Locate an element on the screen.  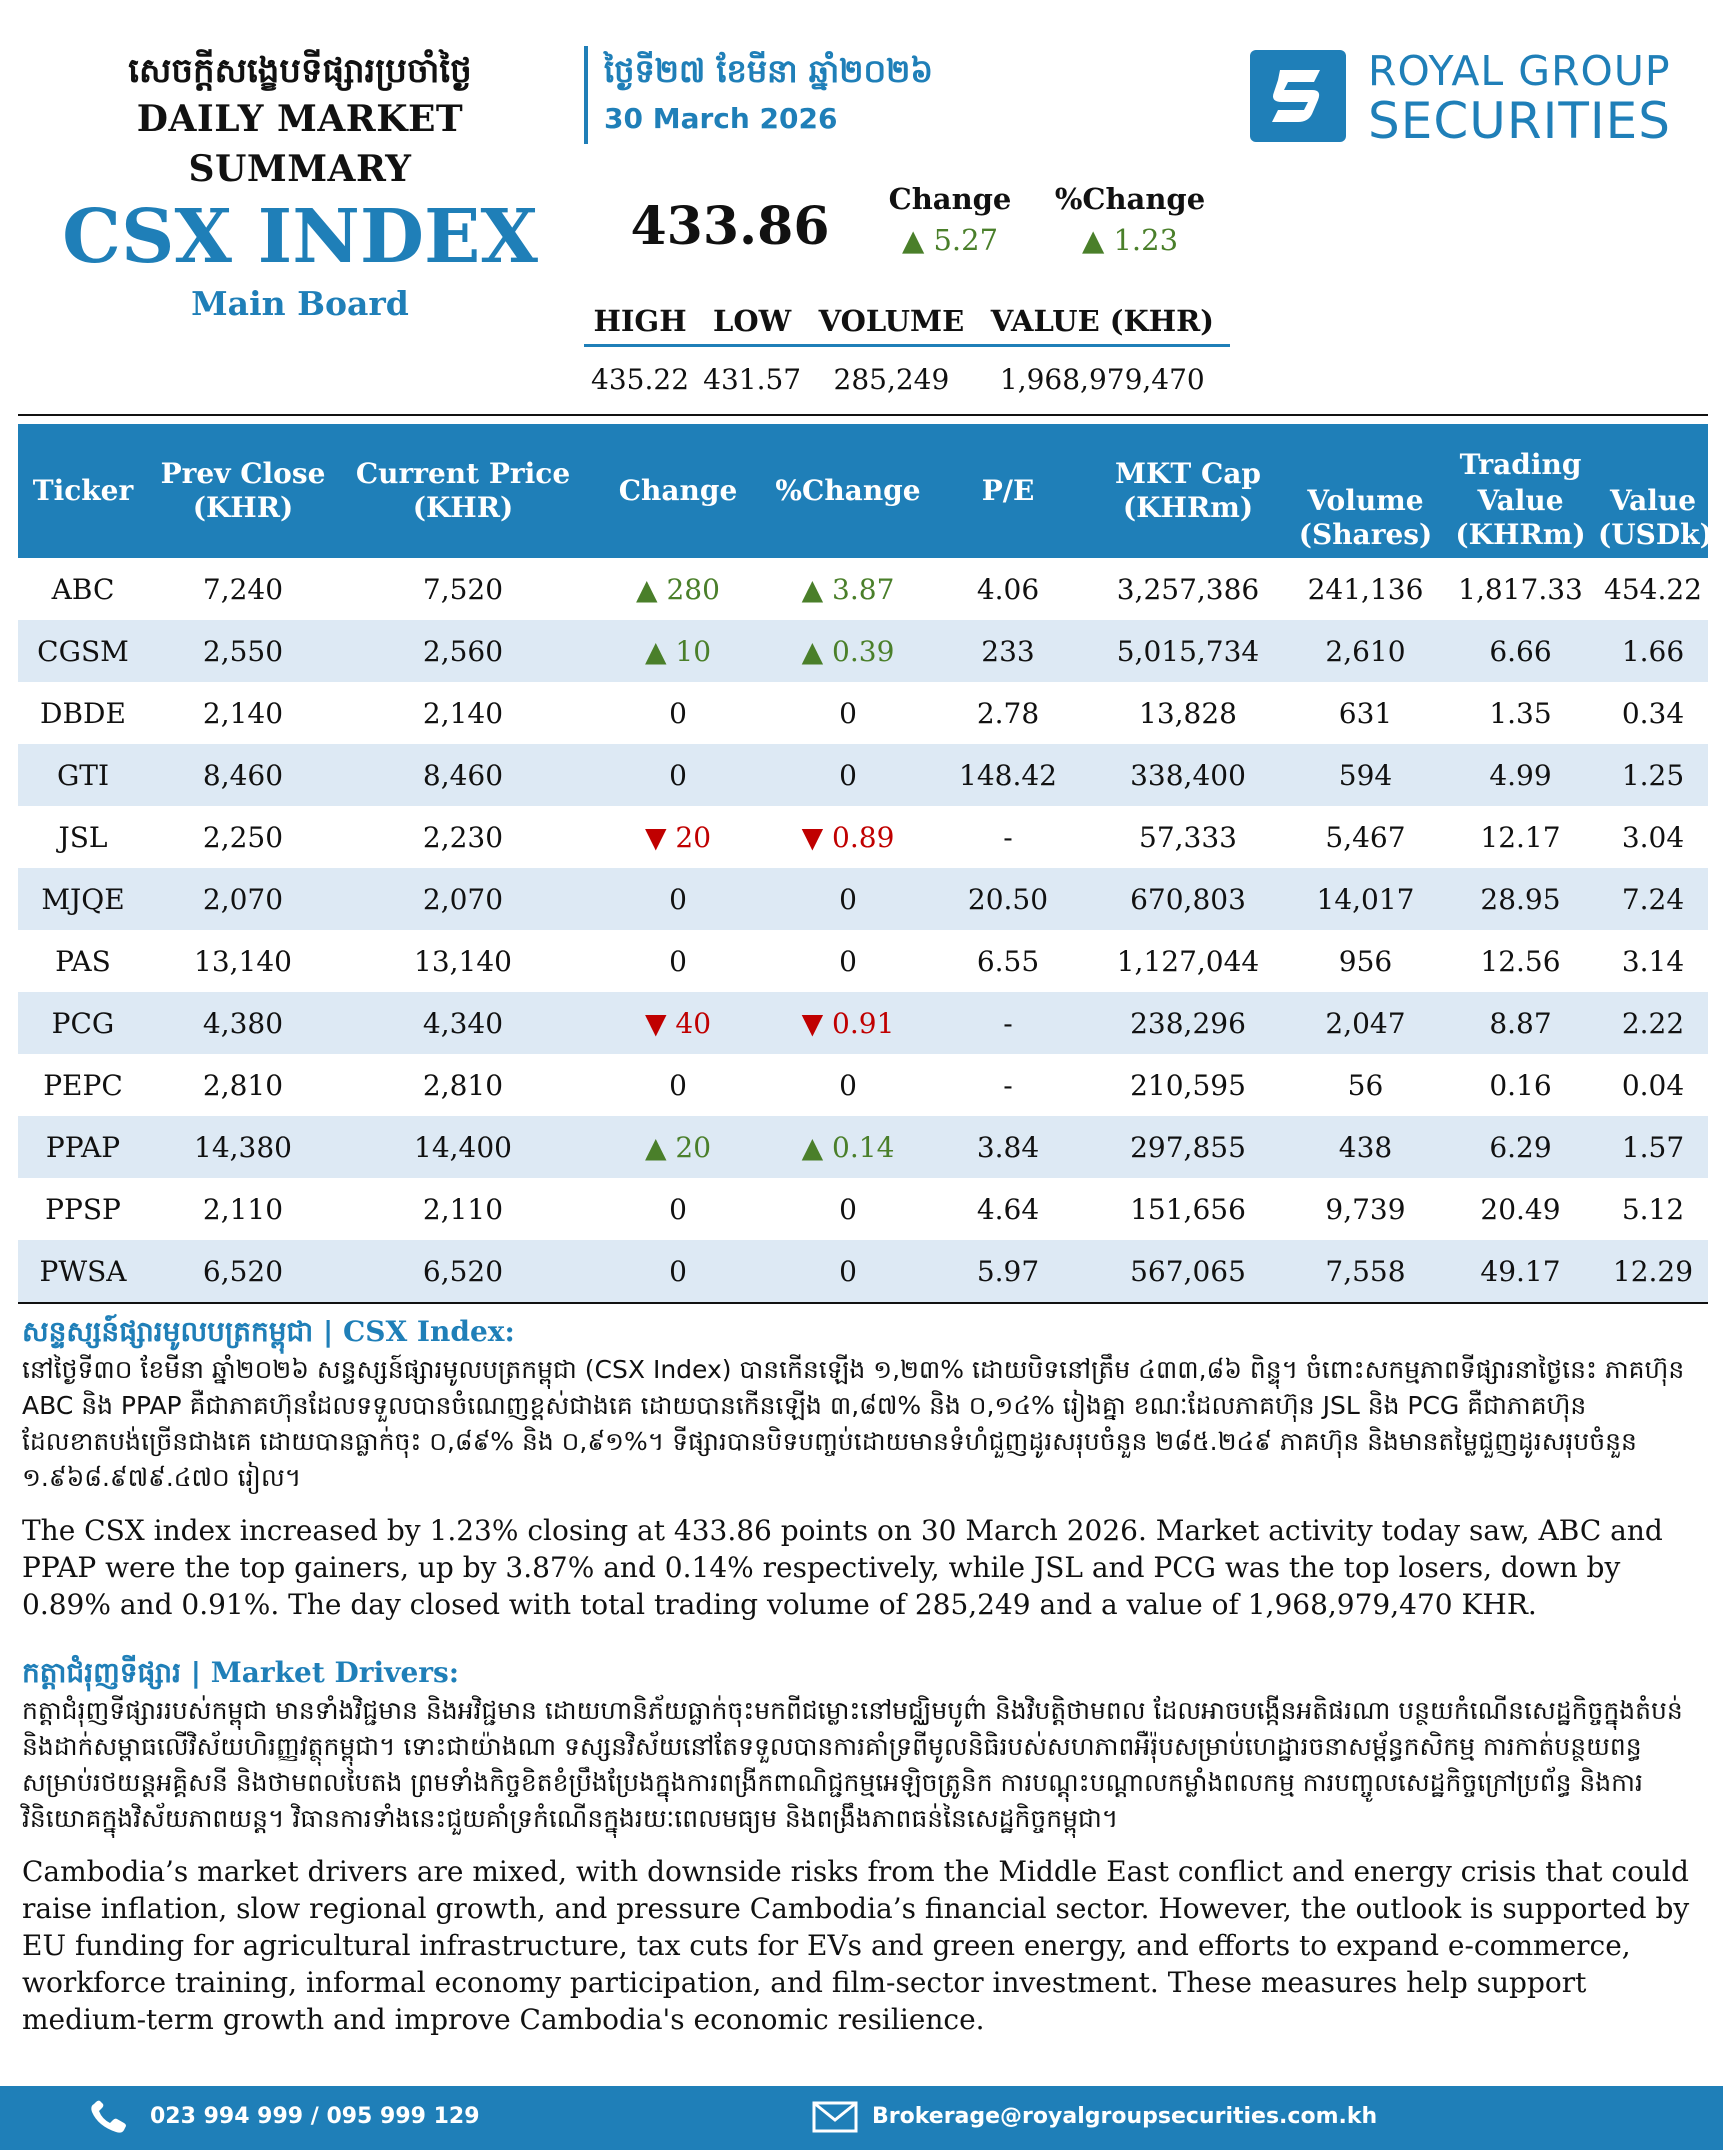
col-header-pe: P/E is located at coordinates (1008, 491).